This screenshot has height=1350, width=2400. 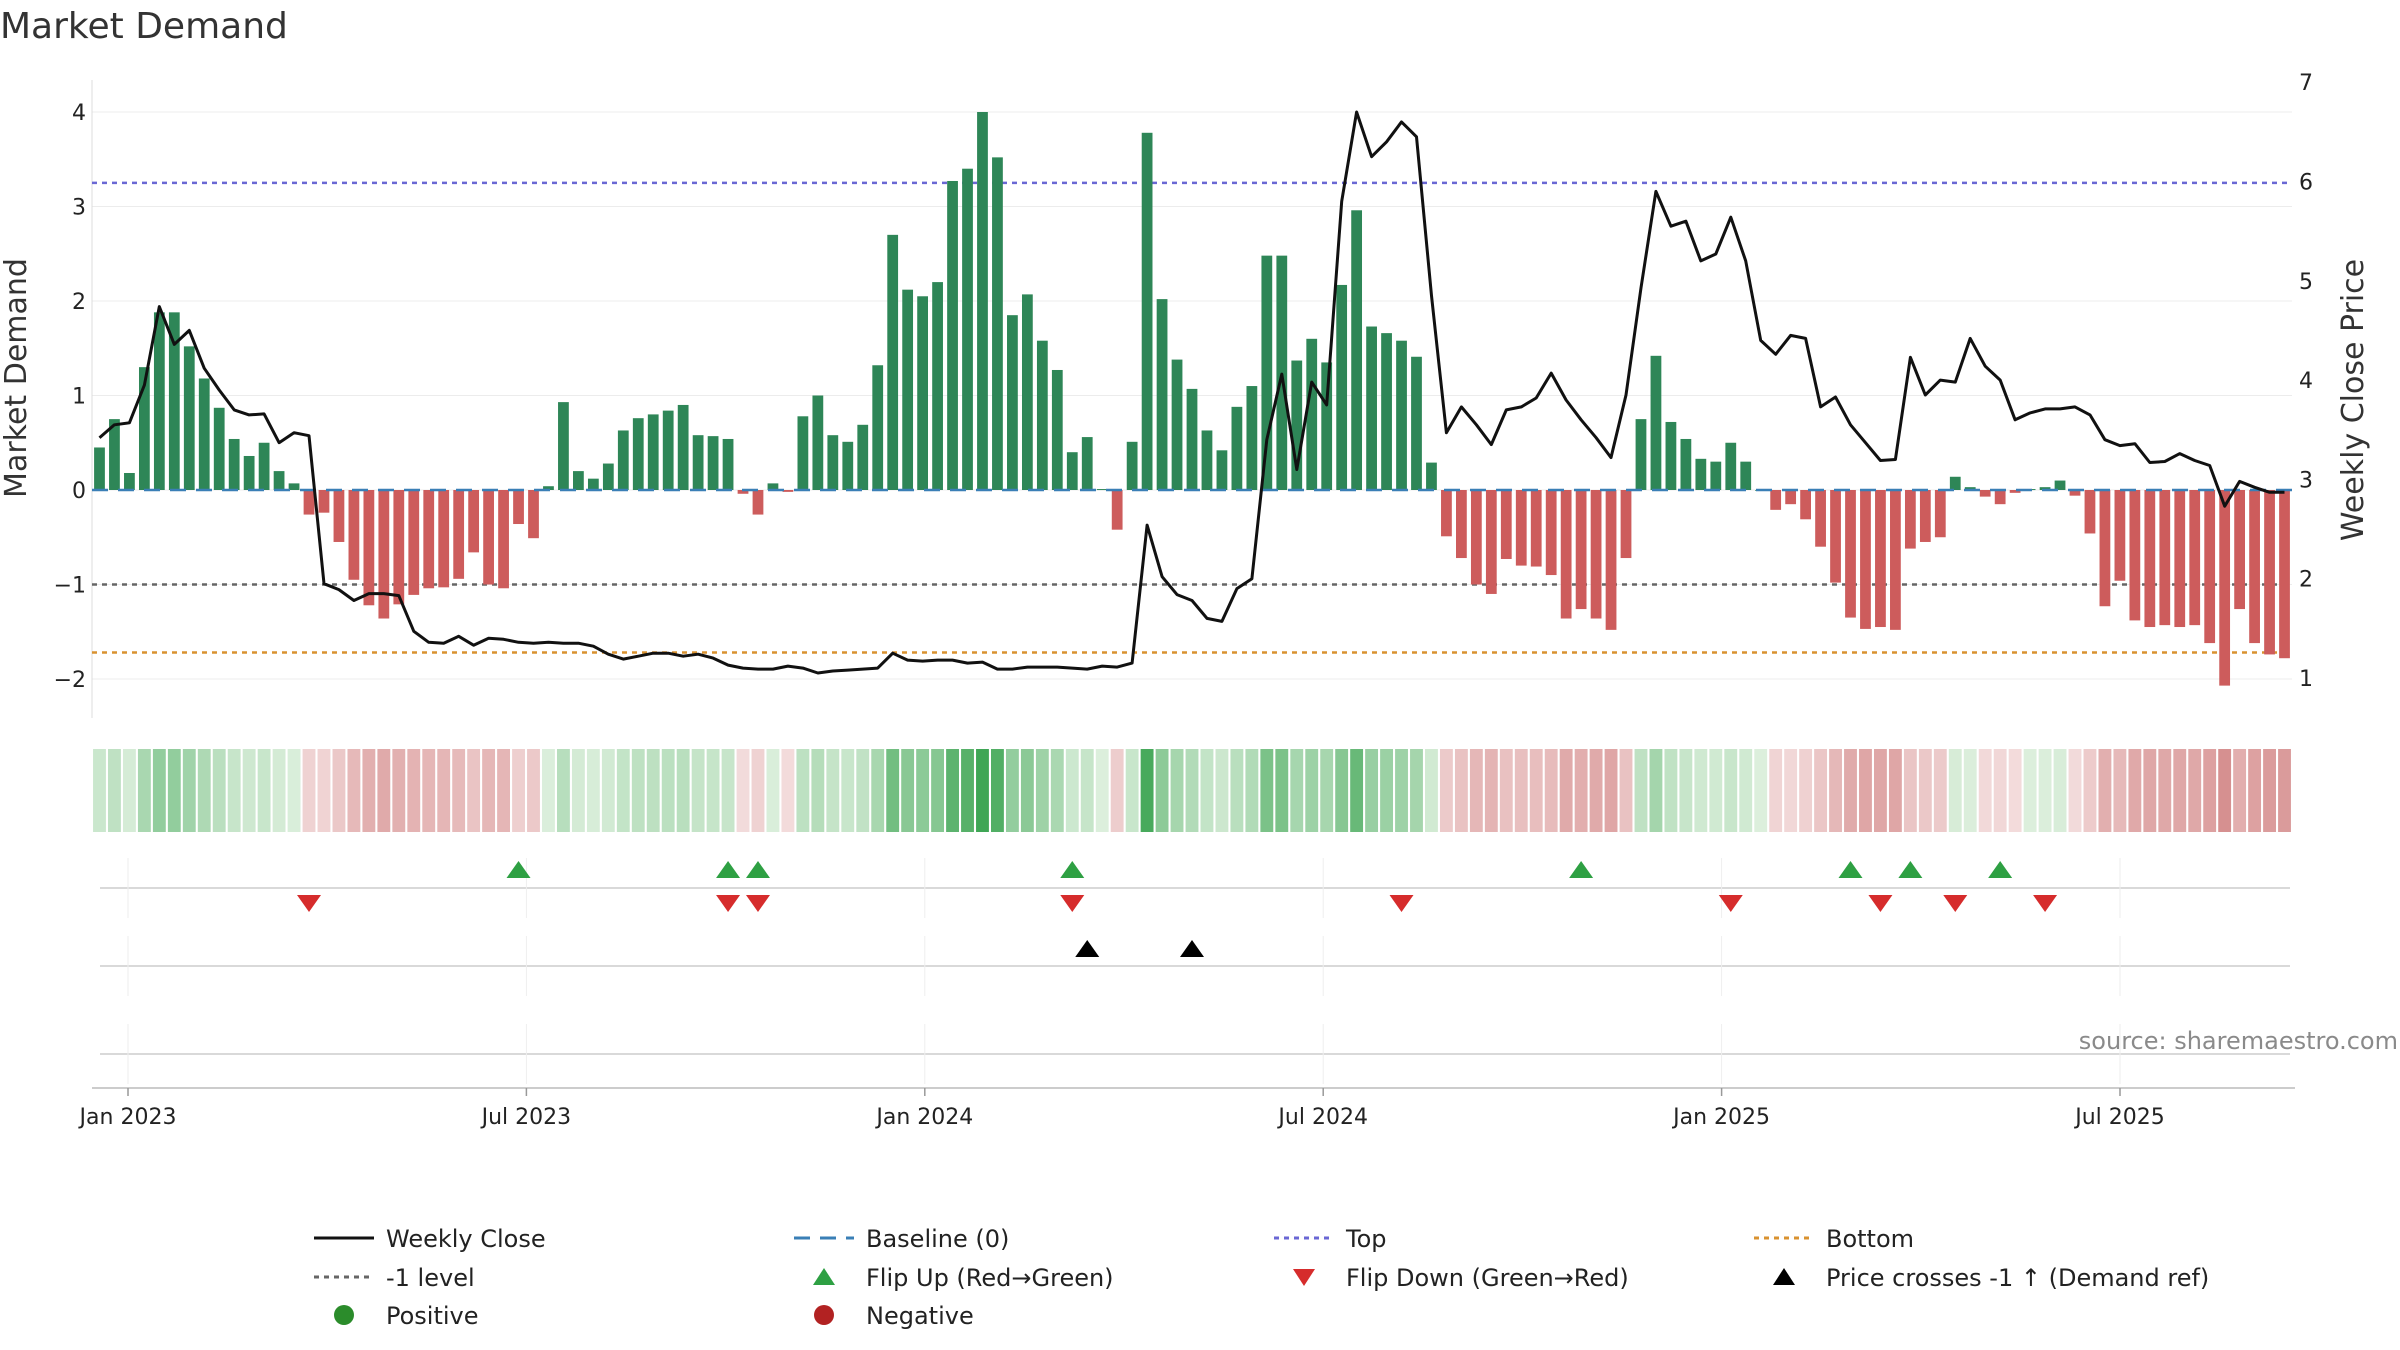 I want to click on left-axis: 4 3 2 1 0 −1 −2, so click(x=70, y=397).